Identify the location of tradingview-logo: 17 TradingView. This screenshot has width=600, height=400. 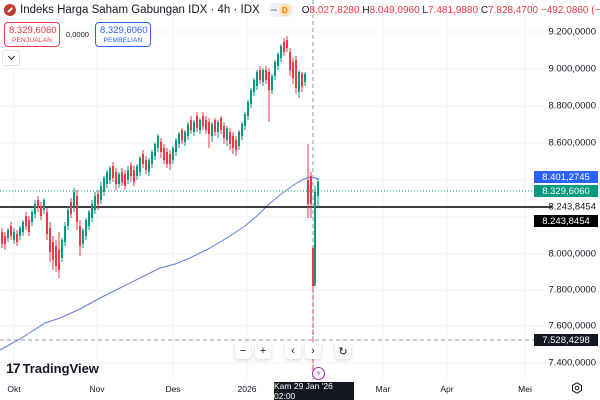
(52, 368).